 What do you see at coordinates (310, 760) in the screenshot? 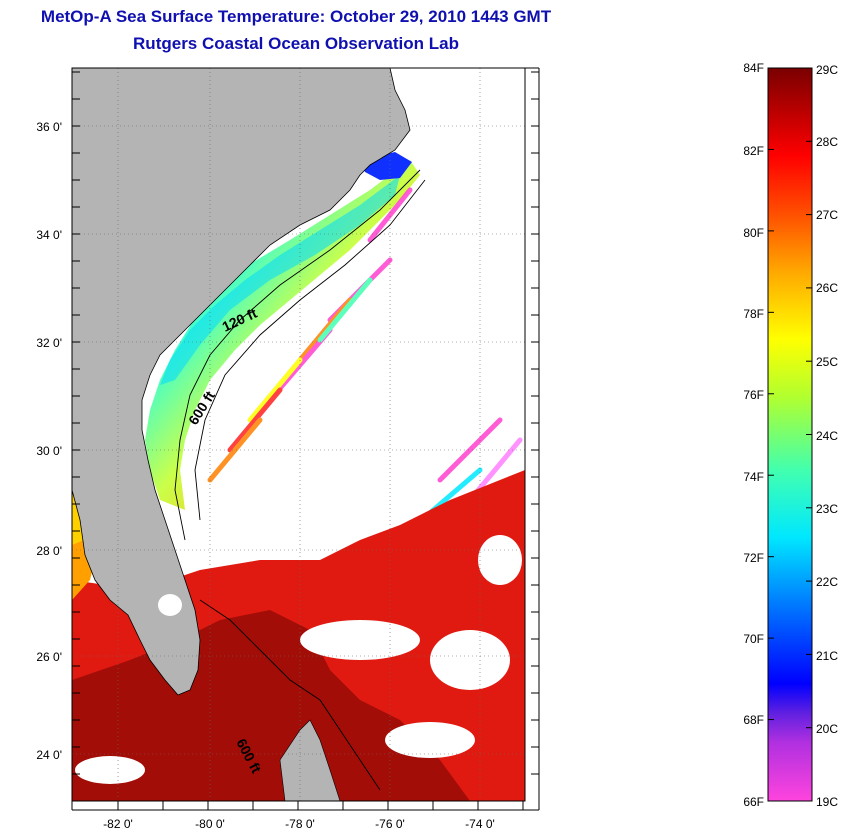
I see `land-cuba-bahamas` at bounding box center [310, 760].